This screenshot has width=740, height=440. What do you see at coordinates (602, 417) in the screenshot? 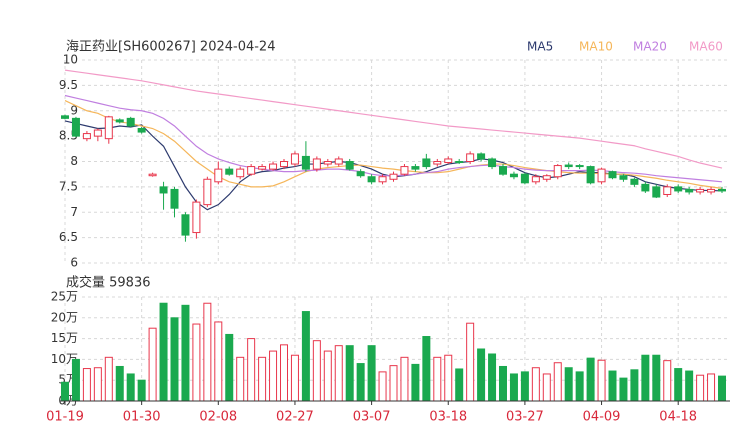
I see `x-tick-label: 04-09` at bounding box center [602, 417].